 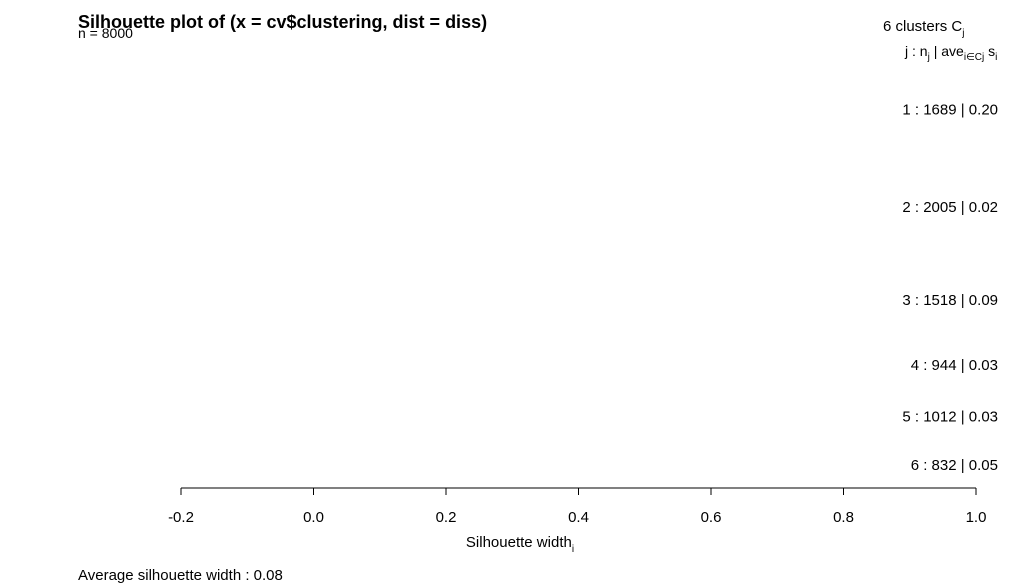 What do you see at coordinates (711, 517) in the screenshot?
I see `x-tick-label: 0.6` at bounding box center [711, 517].